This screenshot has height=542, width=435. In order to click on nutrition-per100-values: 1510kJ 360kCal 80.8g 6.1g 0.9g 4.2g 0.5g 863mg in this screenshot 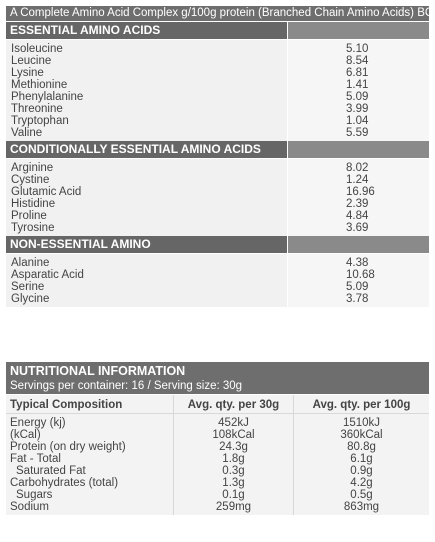, I will do `click(361, 464)`.